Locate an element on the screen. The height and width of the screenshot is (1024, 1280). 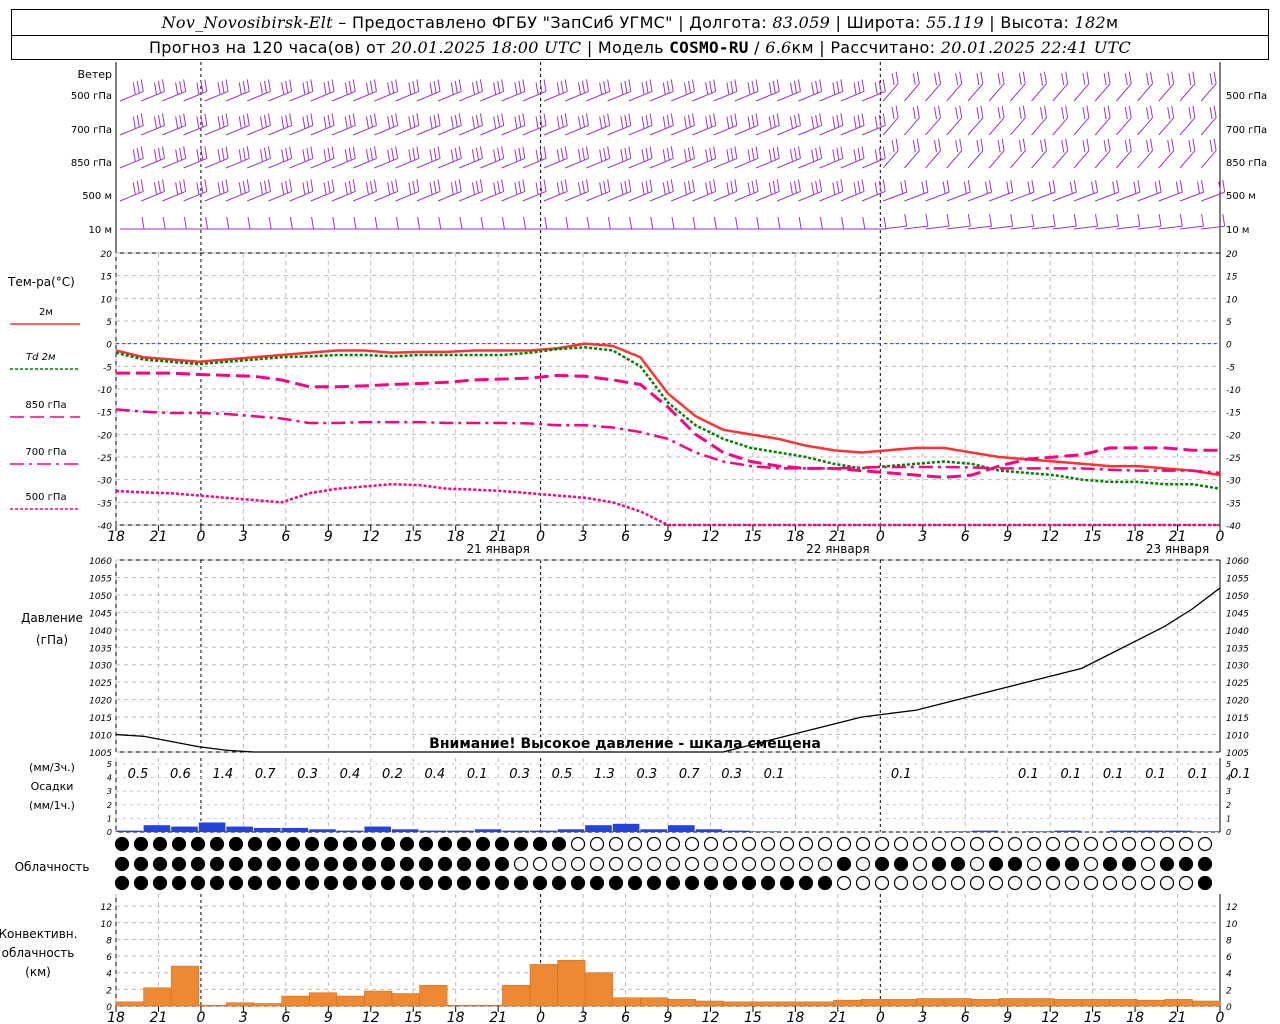
latitude-label: Широта: is located at coordinates (883, 22).